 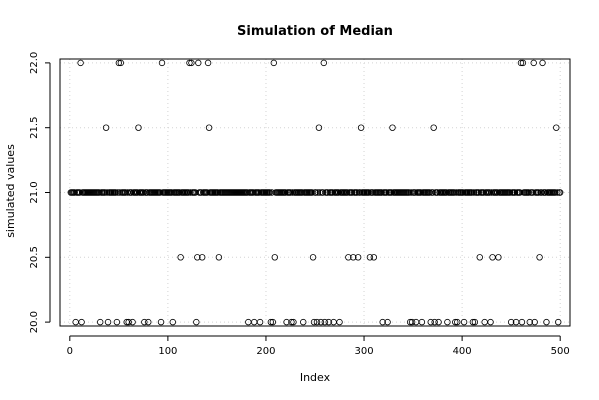 I want to click on chart-title: Simulation of Median, so click(x=315, y=31).